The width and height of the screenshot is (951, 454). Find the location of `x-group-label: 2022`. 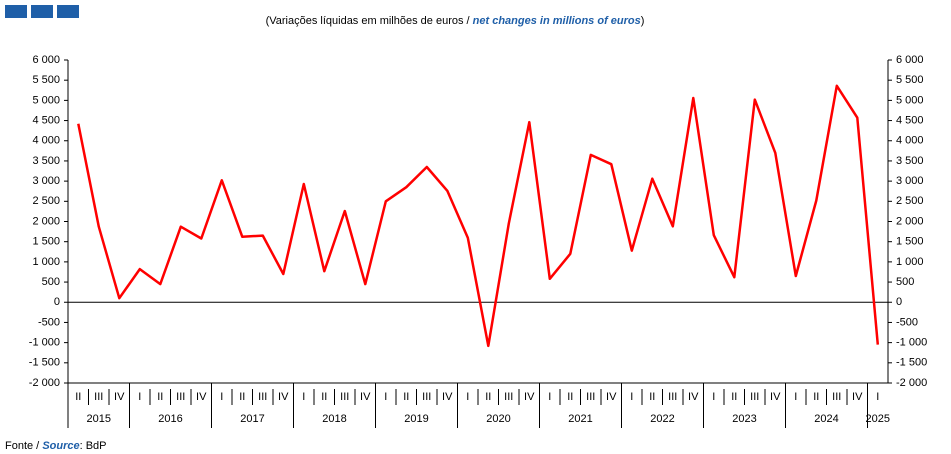

x-group-label: 2022 is located at coordinates (662, 419).